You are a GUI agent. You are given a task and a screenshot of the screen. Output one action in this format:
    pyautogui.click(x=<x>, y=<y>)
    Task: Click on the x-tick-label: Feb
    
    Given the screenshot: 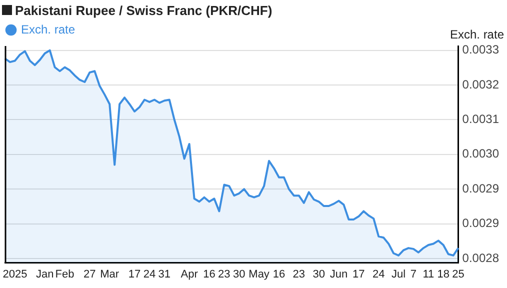 What is the action you would take?
    pyautogui.click(x=64, y=274)
    